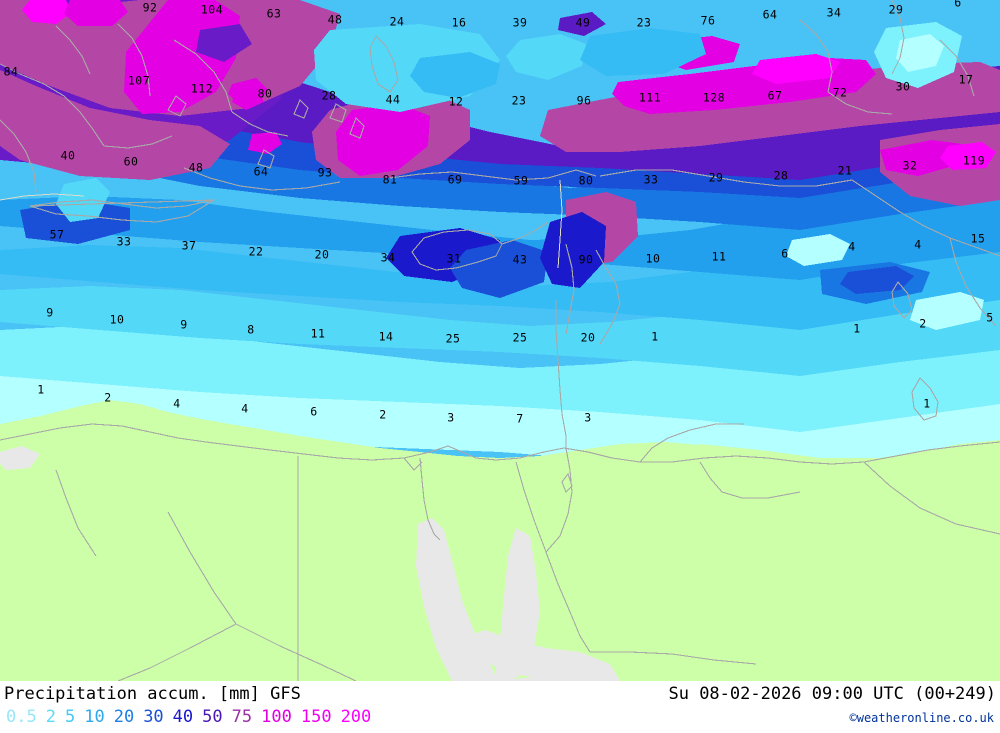 This screenshot has height=733, width=1000. Describe the element at coordinates (921, 158) in the screenshot. I see `band-100-farright` at that location.